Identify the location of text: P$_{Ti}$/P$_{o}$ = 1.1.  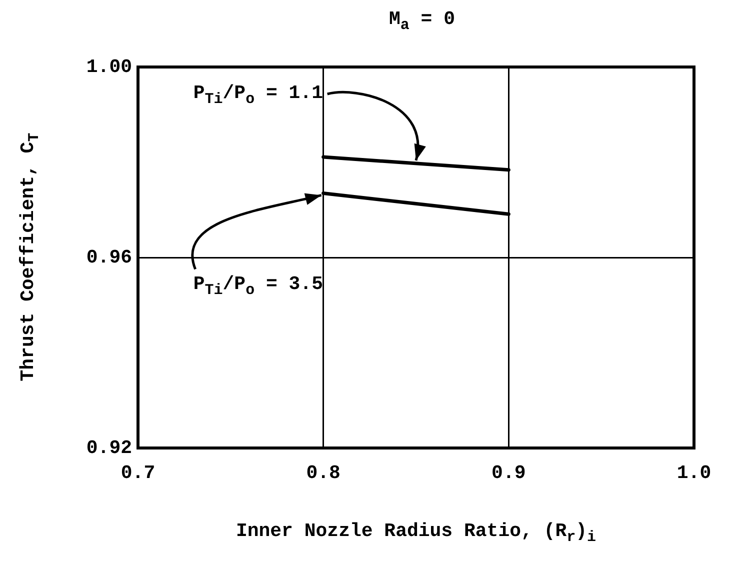
(258, 95).